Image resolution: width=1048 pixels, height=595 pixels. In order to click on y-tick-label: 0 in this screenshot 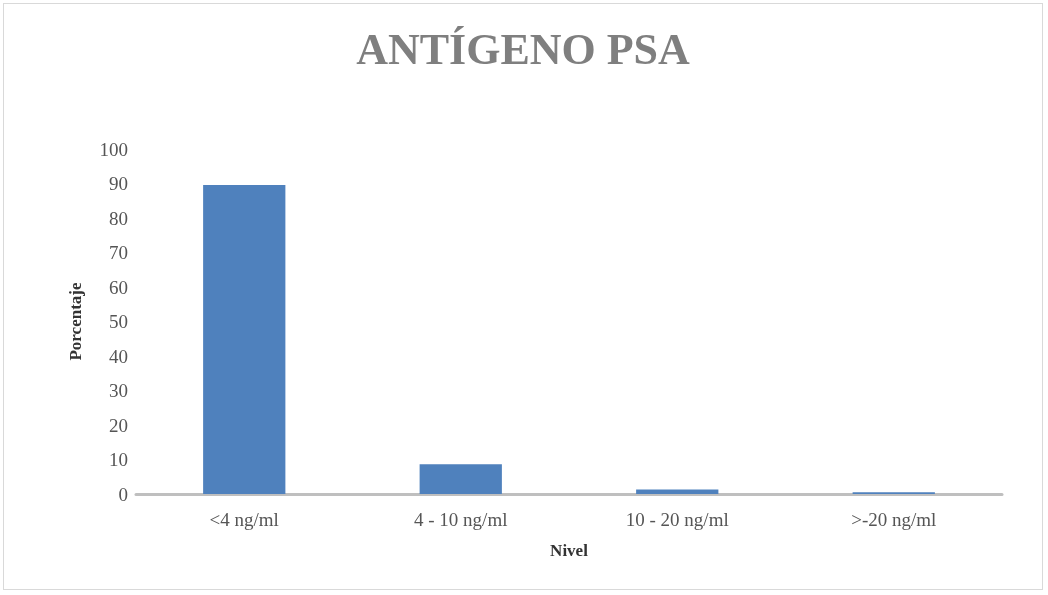, I will do `click(123, 494)`.